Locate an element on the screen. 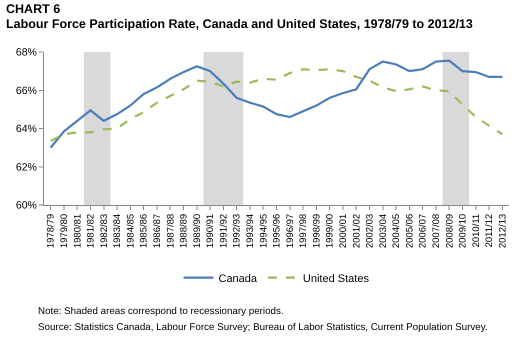 This screenshot has height=340, width=521. x-tick-label: 1981/82 is located at coordinates (91, 231).